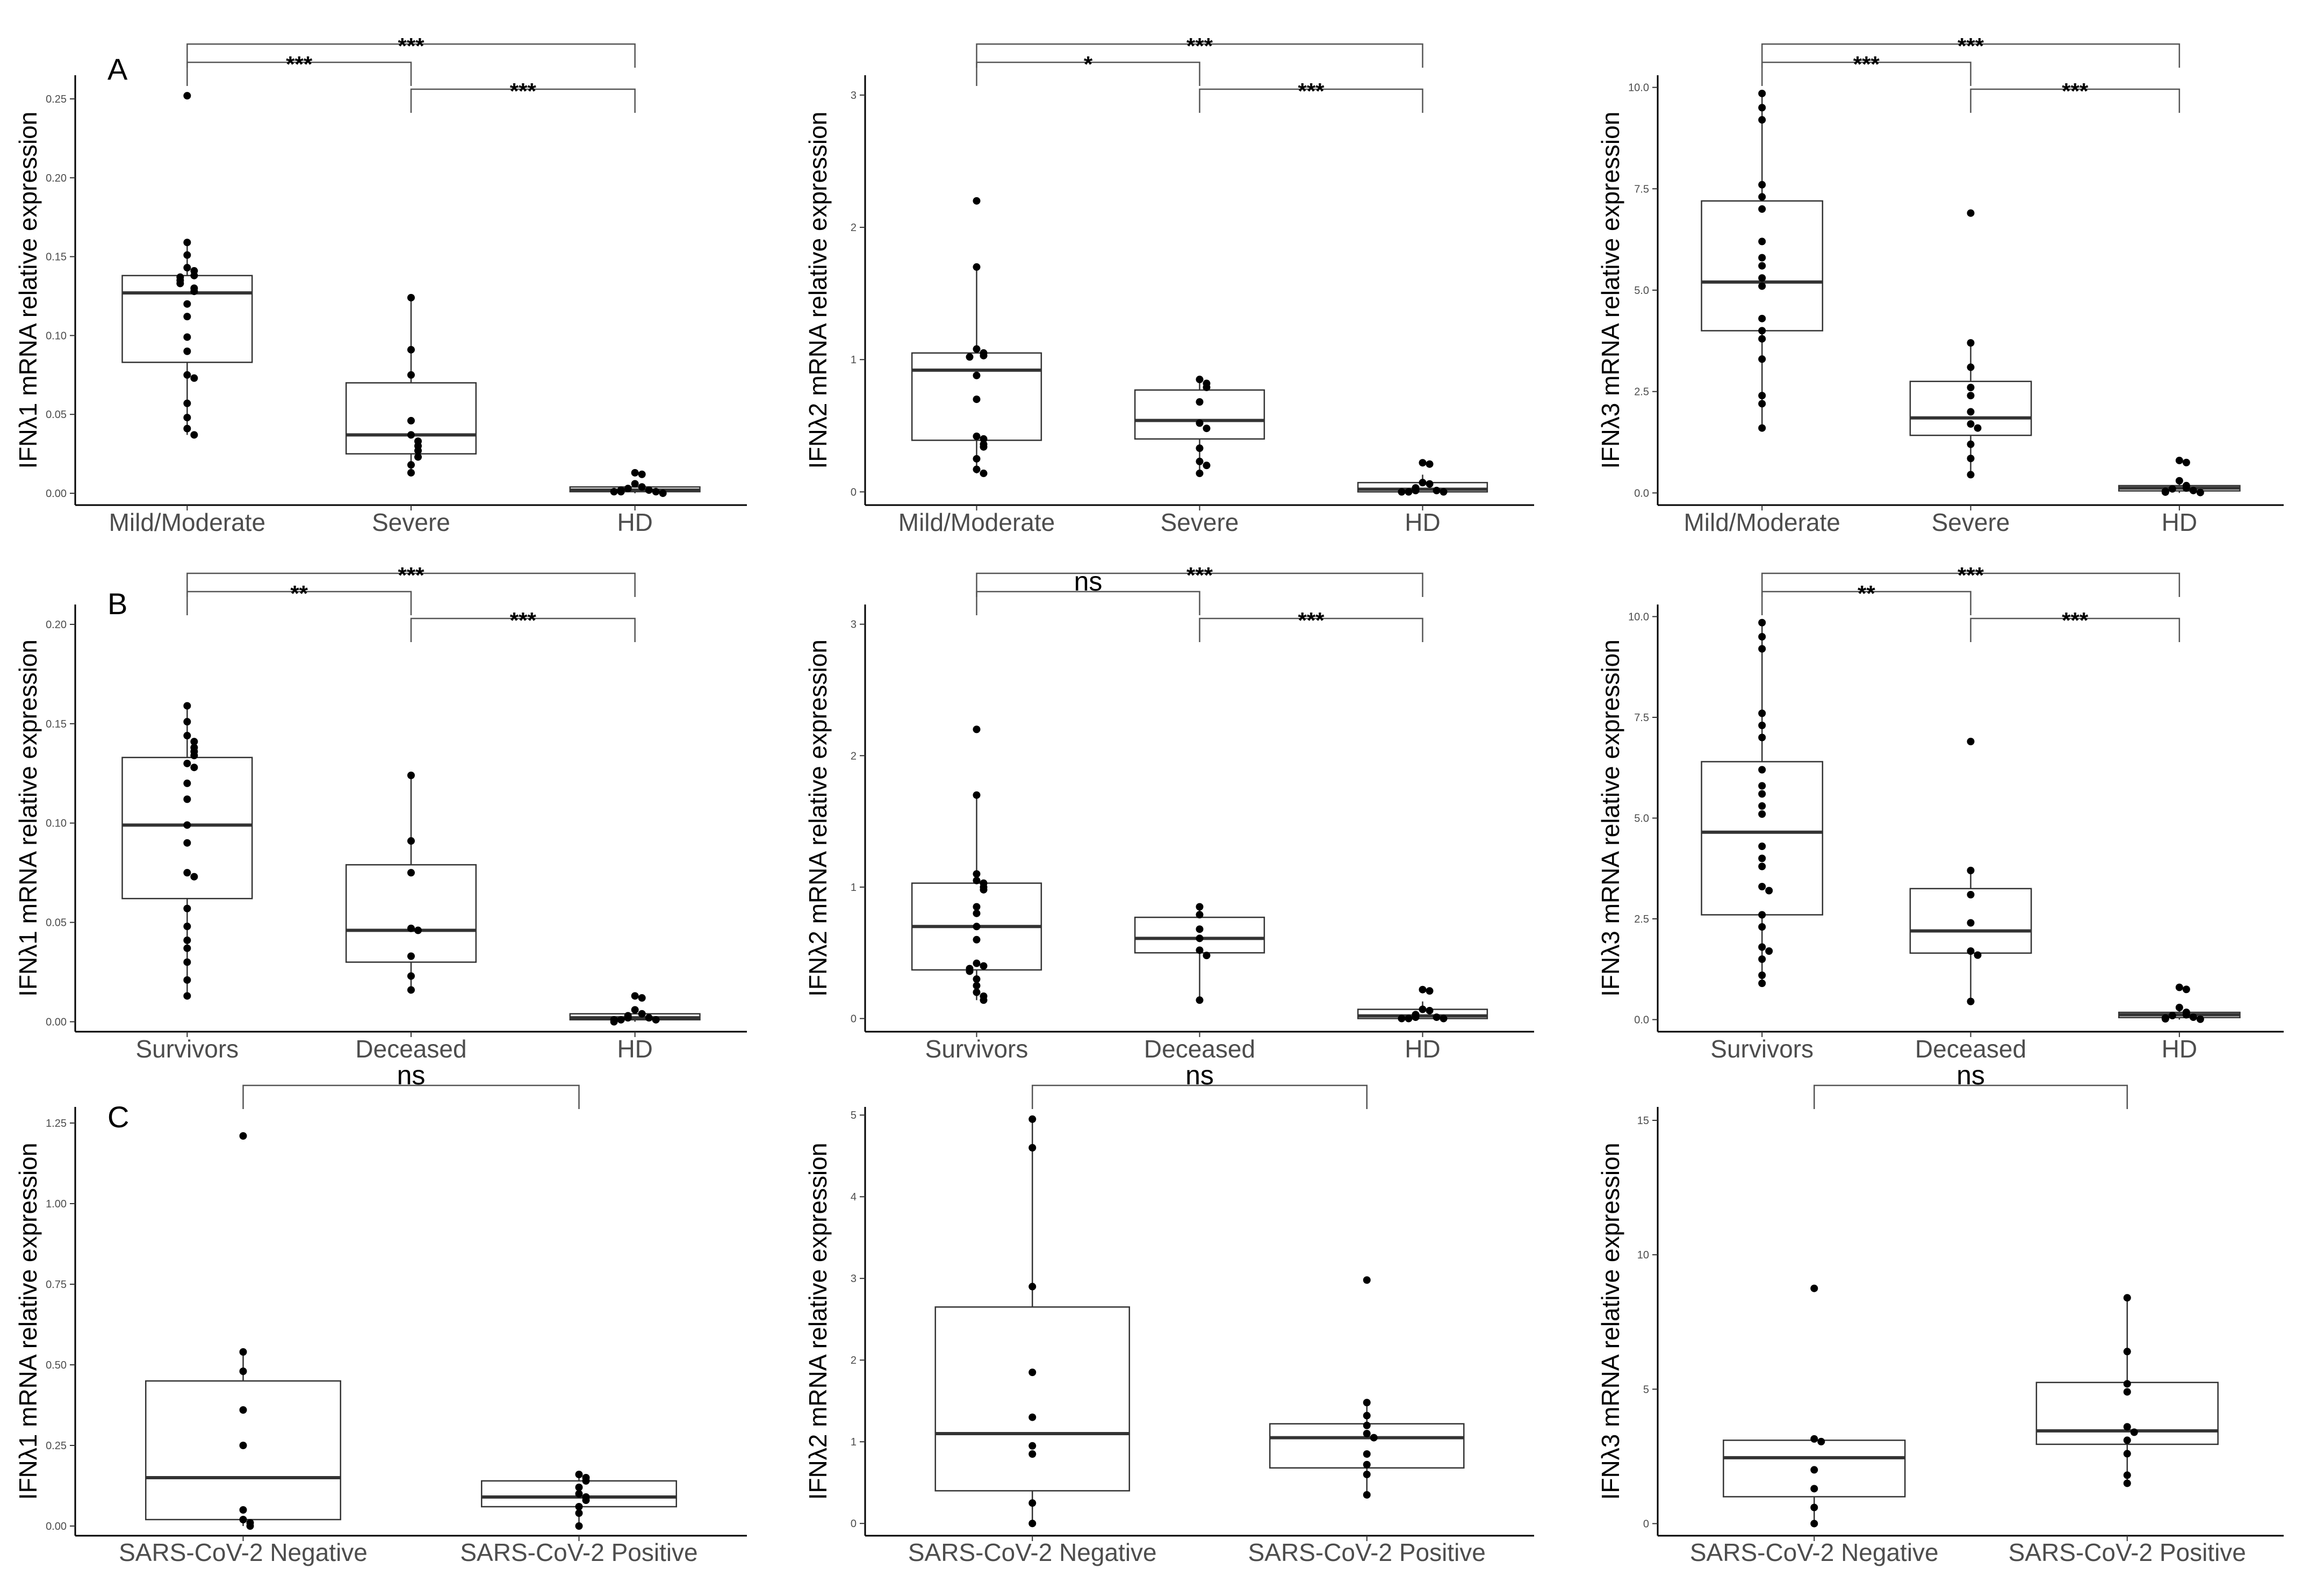  I want to click on box-group-1: Deceased, so click(411, 917).